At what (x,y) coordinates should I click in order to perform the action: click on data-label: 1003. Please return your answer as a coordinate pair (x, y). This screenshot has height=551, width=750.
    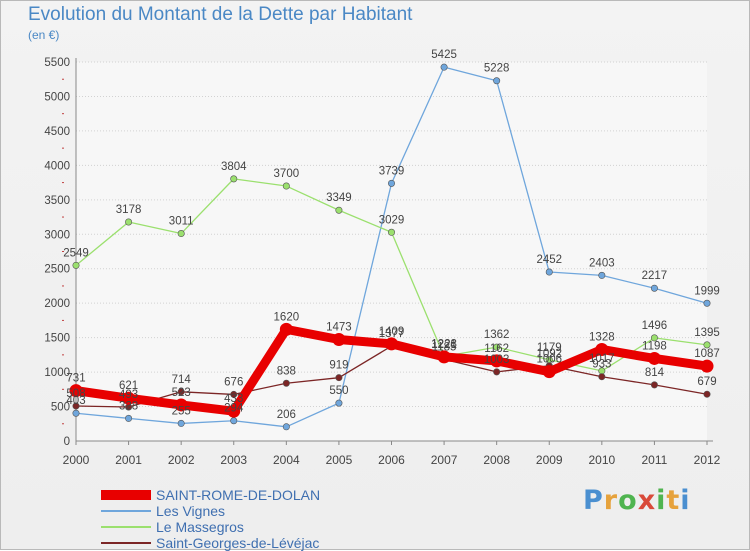
    Looking at the image, I should click on (497, 360).